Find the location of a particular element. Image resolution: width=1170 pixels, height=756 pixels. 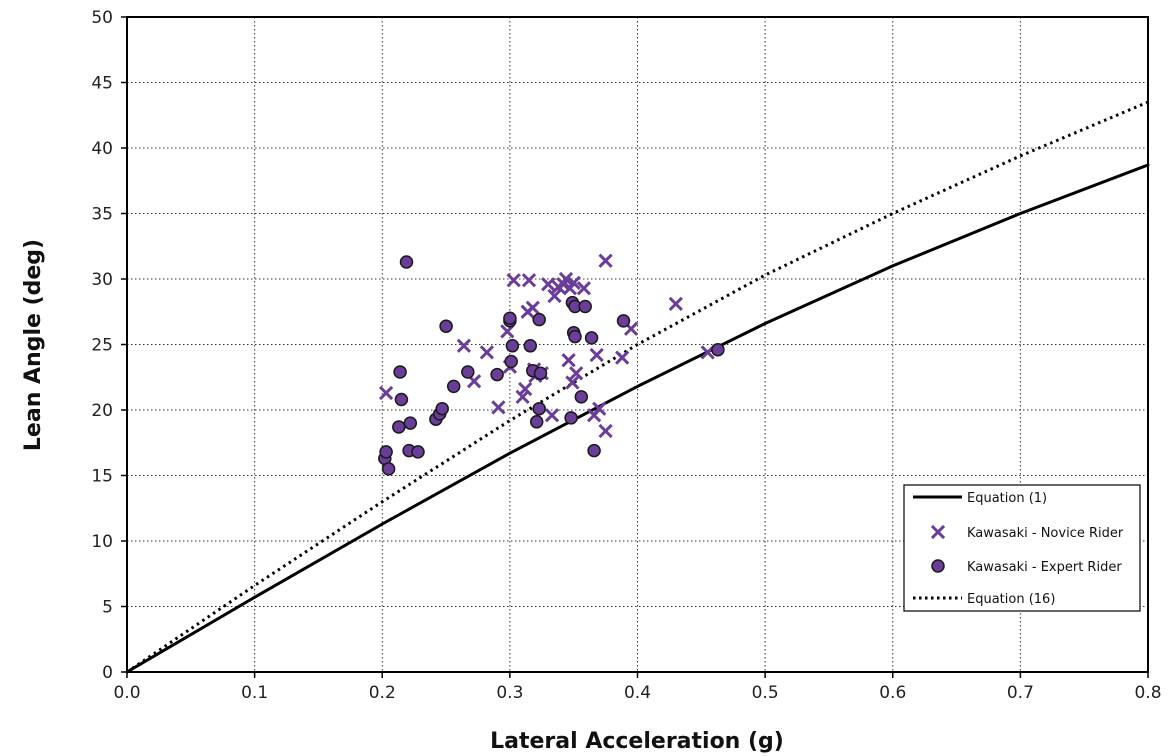

legend-label-equation-16: Equation (16) is located at coordinates (1011, 599).